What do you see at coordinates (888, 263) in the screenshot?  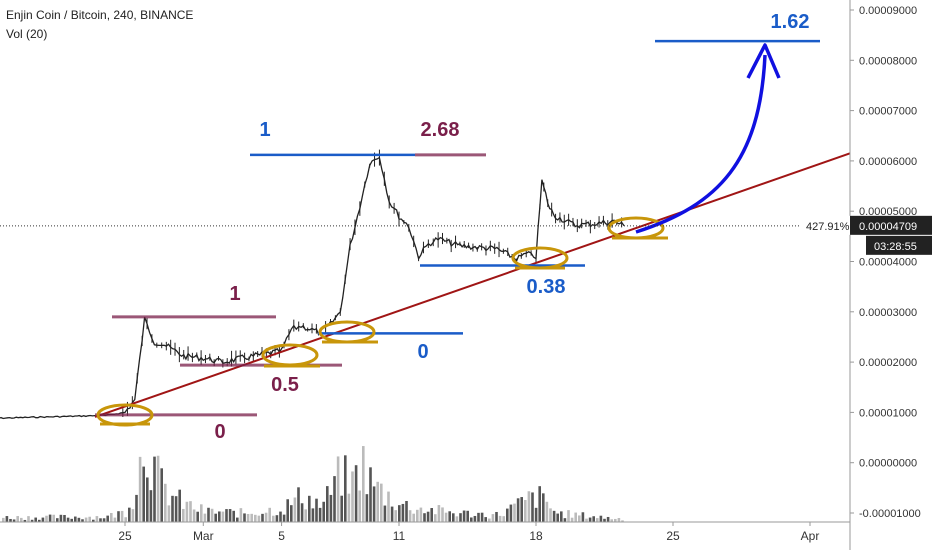 I see `price-tick-label: 0.00004000` at bounding box center [888, 263].